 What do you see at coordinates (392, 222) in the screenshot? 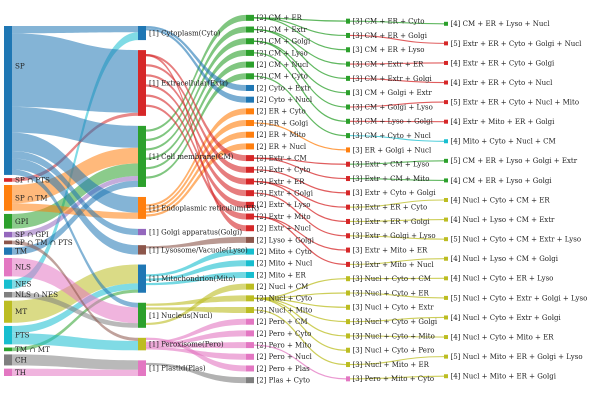
I see `combo-label-col3-3-extr-er-golgi-14: [3] Extr + ER + Golgi` at bounding box center [392, 222].